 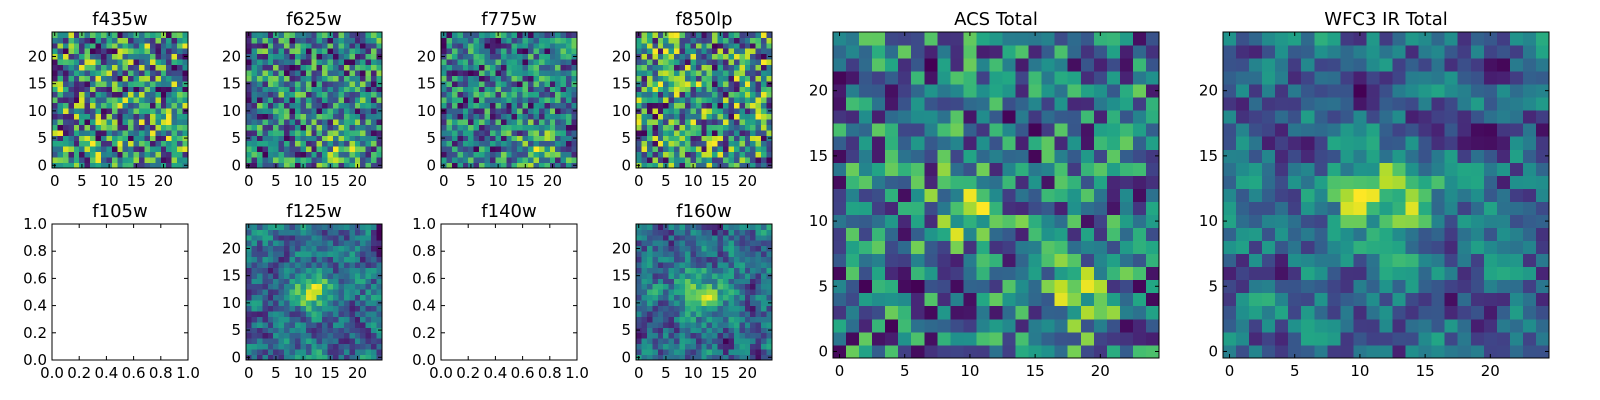 I want to click on panel-title: f850lp, so click(x=703, y=19).